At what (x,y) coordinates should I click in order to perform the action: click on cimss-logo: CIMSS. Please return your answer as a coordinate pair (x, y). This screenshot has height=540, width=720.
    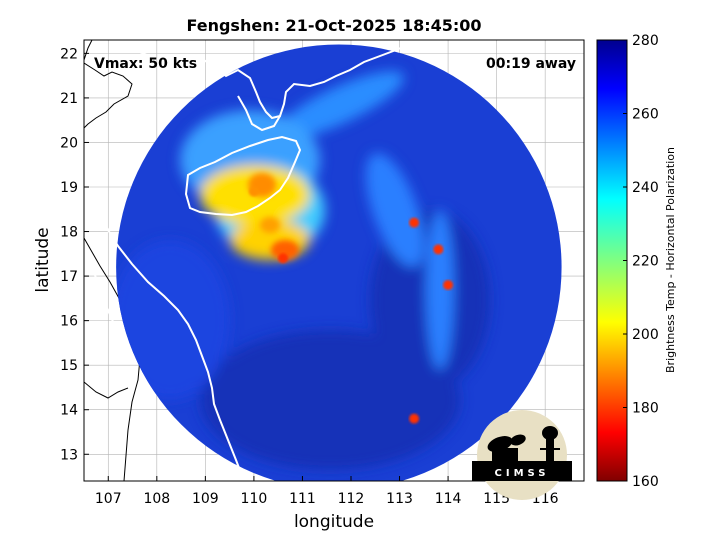
    Looking at the image, I should click on (522, 455).